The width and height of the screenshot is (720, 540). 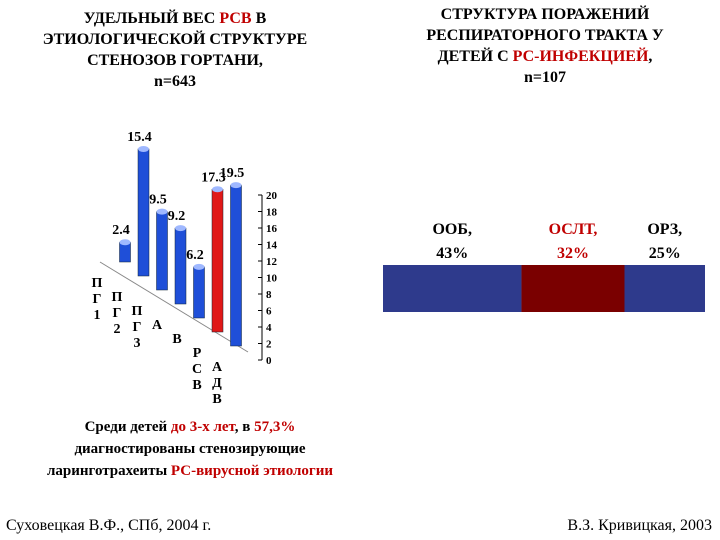 I want to click on footer-right: В.З. Кривицкая, 2003, so click(x=639, y=525).